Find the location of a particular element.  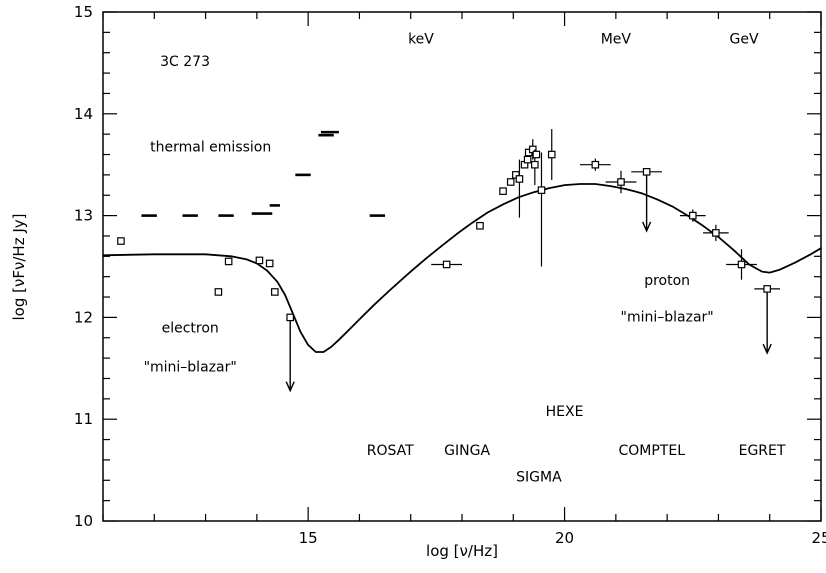

y-tick-label: 10 is located at coordinates (83, 521).